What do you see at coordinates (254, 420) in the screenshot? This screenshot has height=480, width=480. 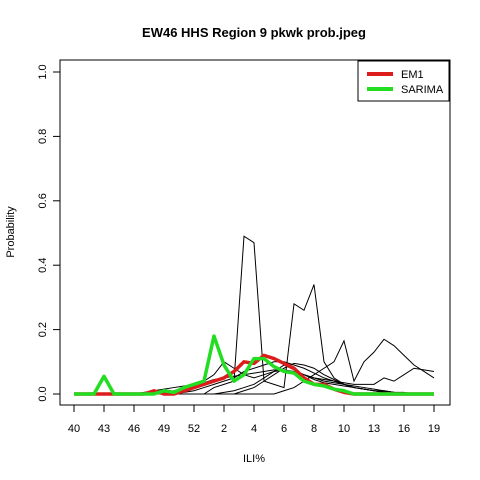 I see `x-axis: 40 43 46 49 52 2 4 6 8 10 13 16 19` at bounding box center [254, 420].